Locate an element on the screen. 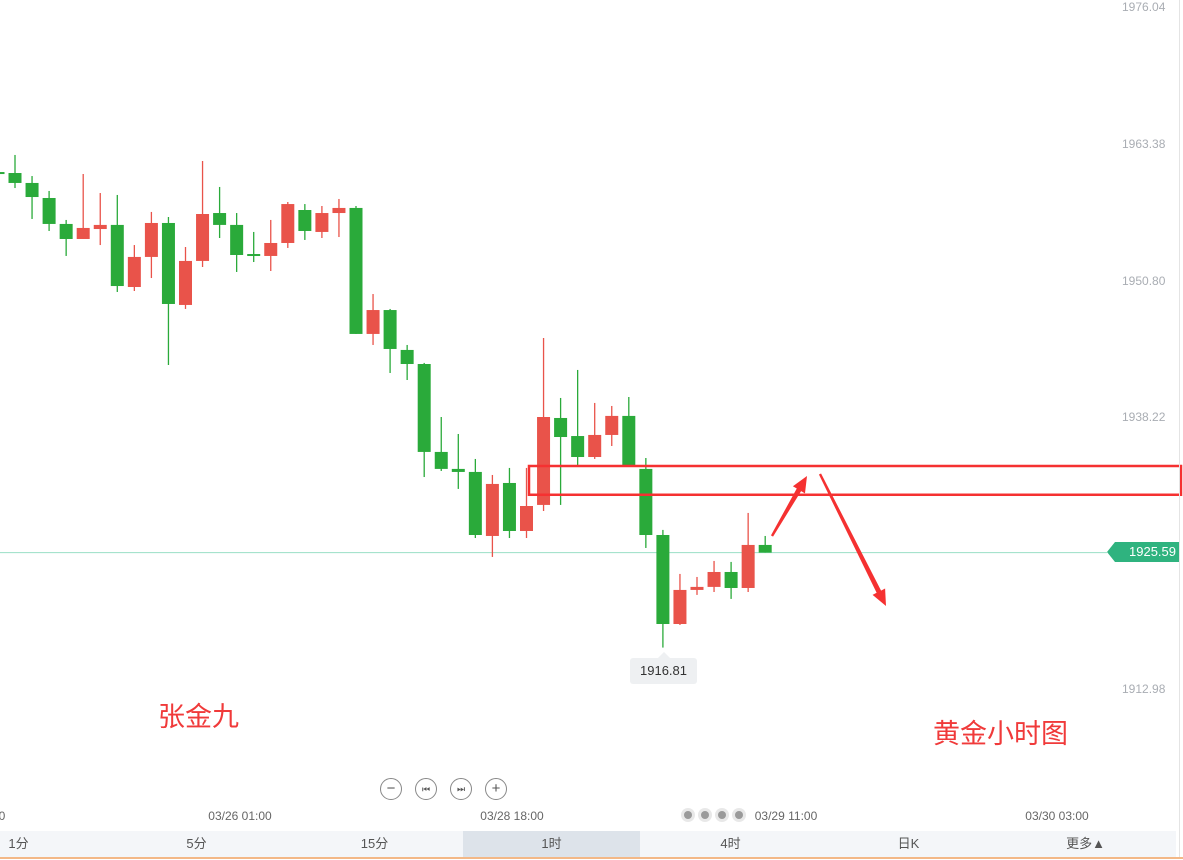  x-tick-label: 03/29 11:00 is located at coordinates (786, 816).